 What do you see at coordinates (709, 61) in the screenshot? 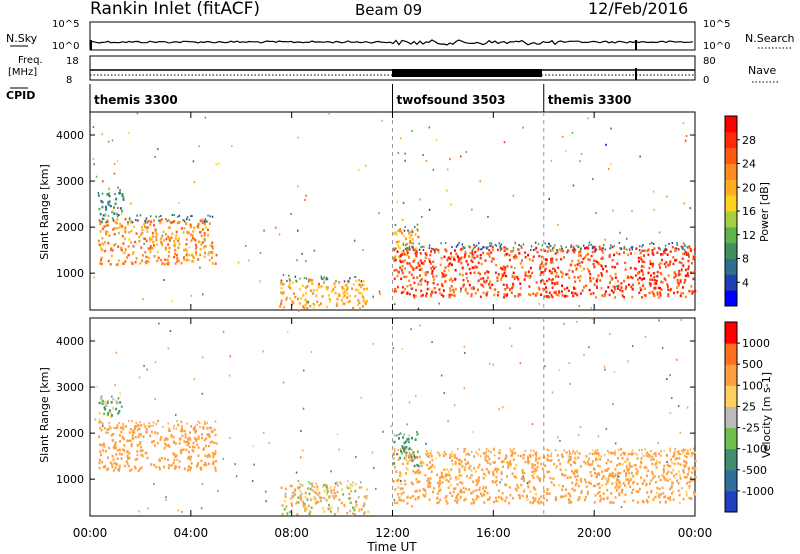
I see `nave-tick-top: 80` at bounding box center [709, 61].